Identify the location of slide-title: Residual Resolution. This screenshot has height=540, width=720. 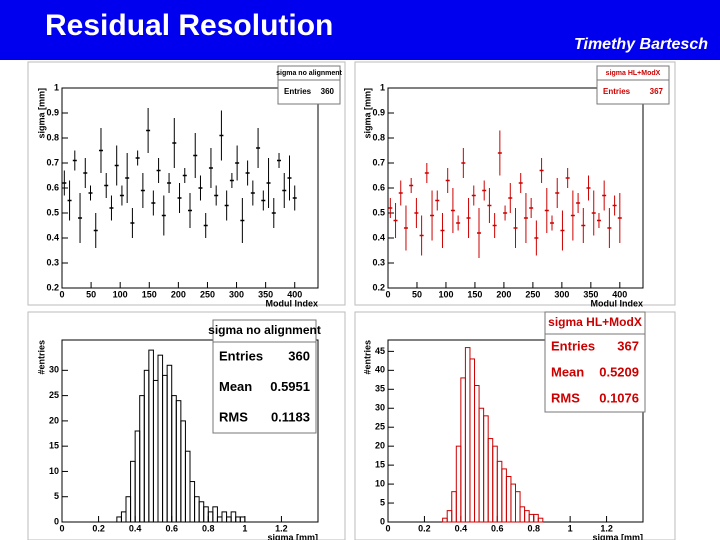
(189, 25).